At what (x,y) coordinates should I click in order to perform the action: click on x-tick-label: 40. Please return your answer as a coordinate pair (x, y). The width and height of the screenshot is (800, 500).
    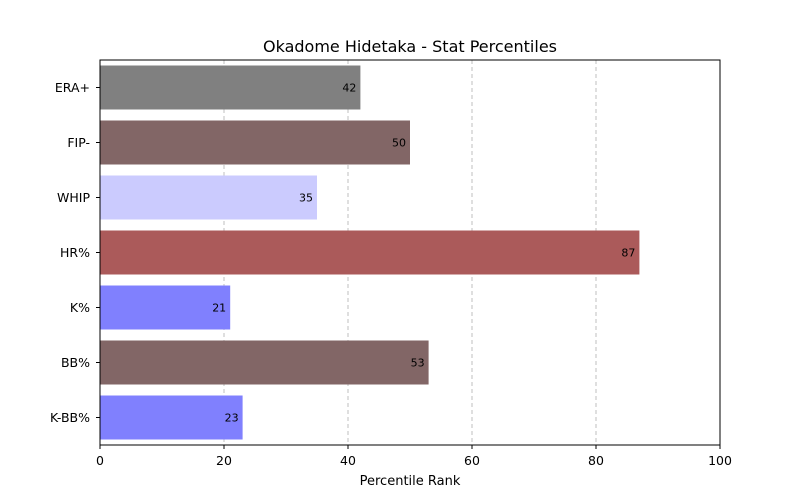
    Looking at the image, I should click on (348, 460).